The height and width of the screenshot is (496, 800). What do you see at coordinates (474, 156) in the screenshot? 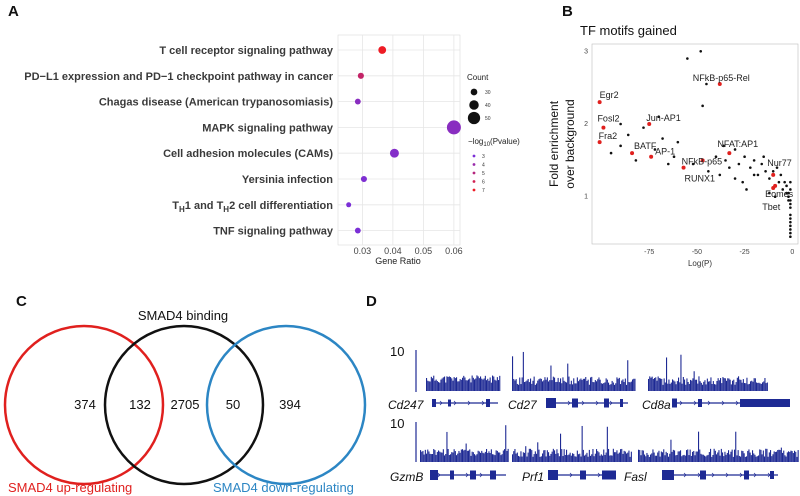
I see `color-legend-dot` at bounding box center [474, 156].